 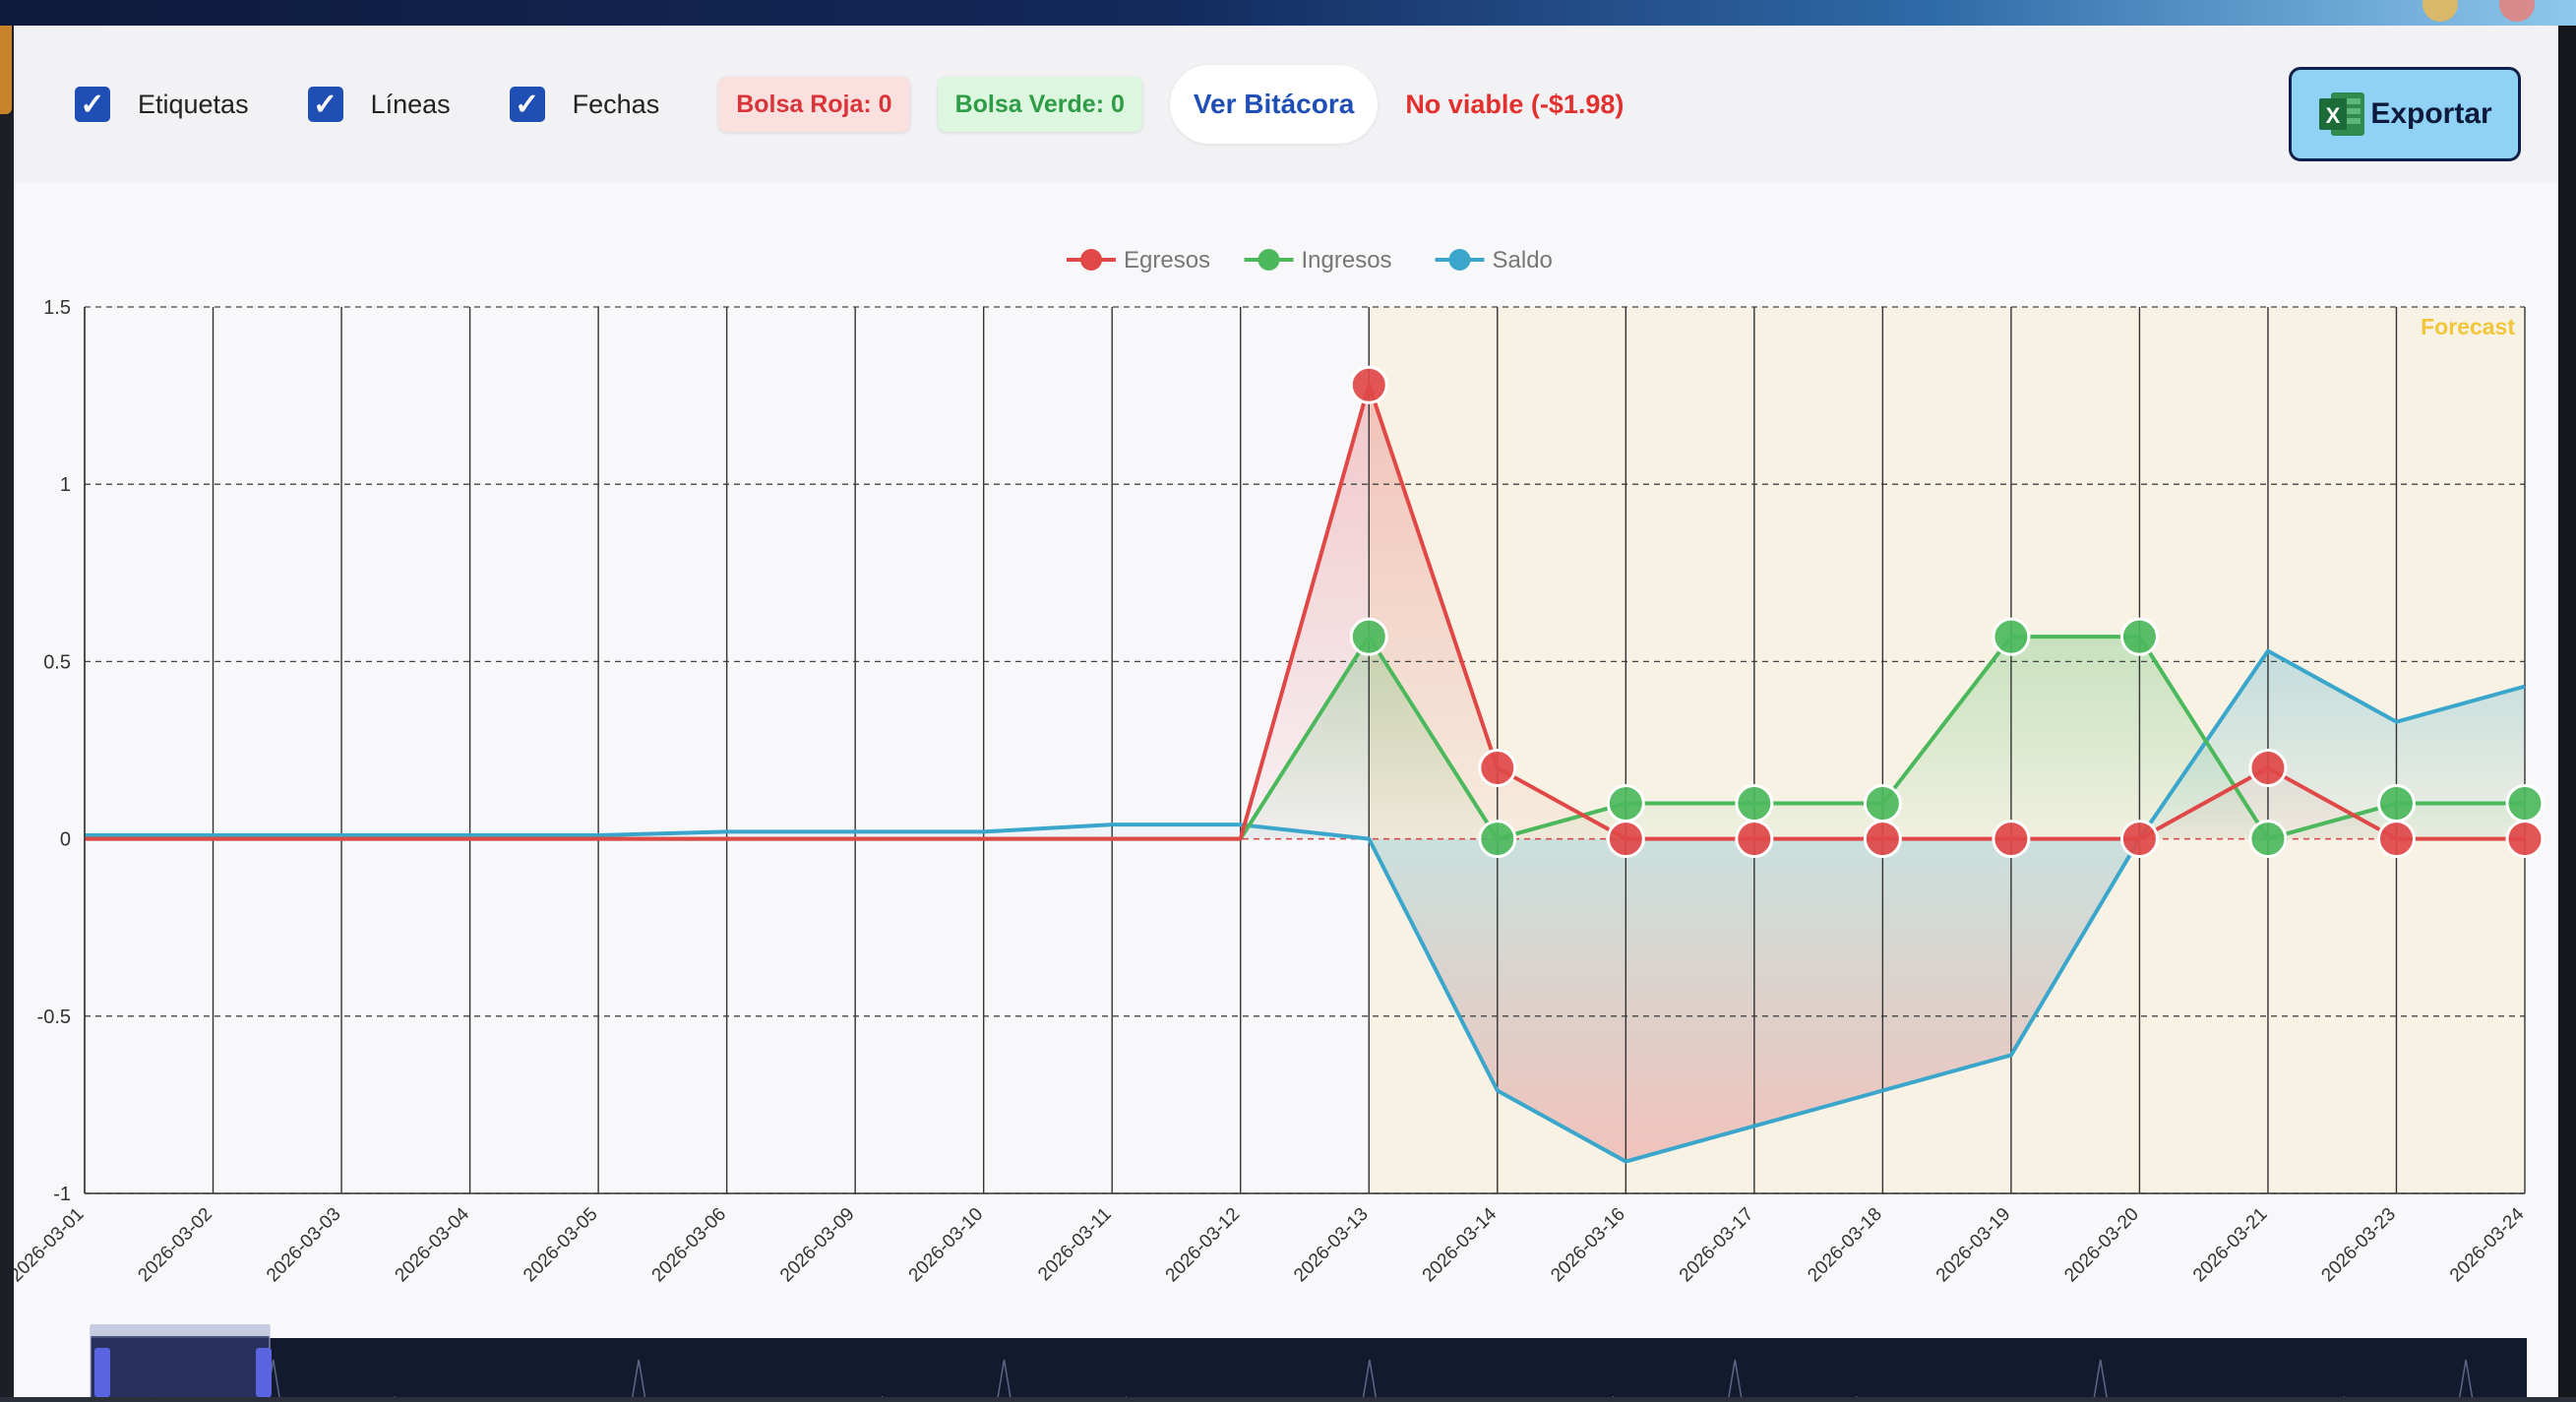 I want to click on checkbox-label: Fechas, so click(x=616, y=104).